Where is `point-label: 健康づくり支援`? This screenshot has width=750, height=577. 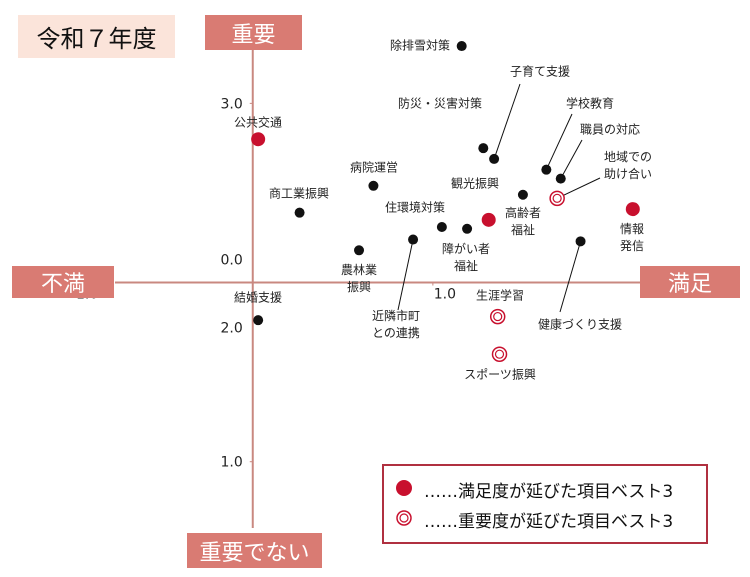
point-label: 健康づくり支援 is located at coordinates (580, 324).